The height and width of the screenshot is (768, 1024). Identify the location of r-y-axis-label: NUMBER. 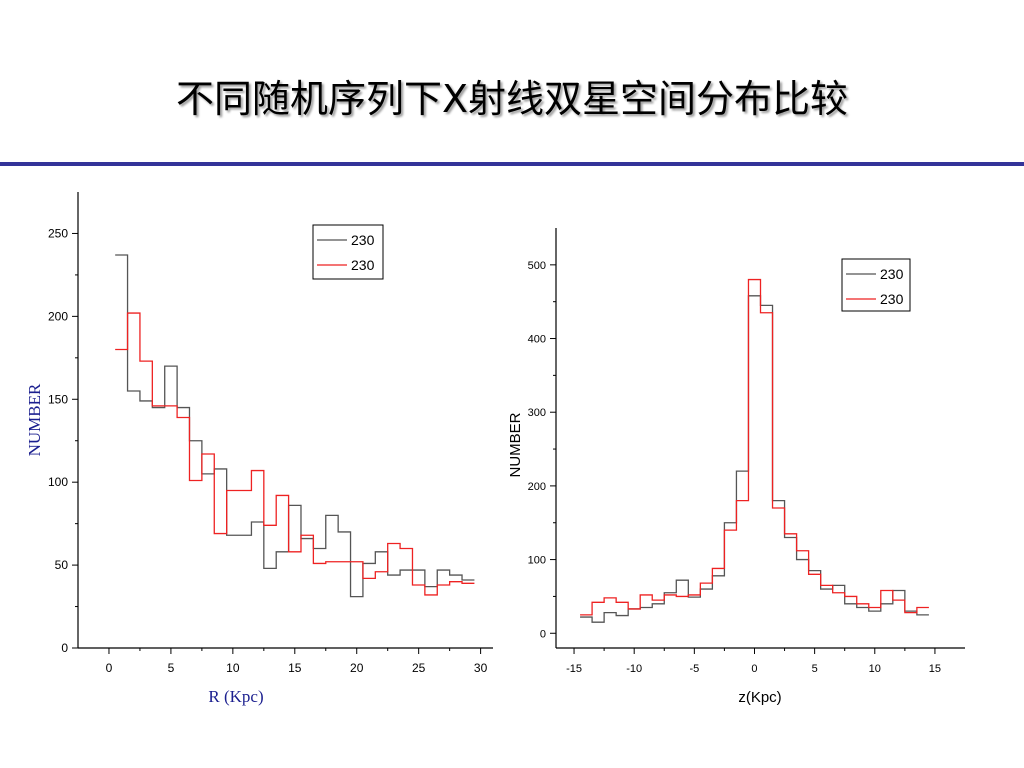
(34, 419).